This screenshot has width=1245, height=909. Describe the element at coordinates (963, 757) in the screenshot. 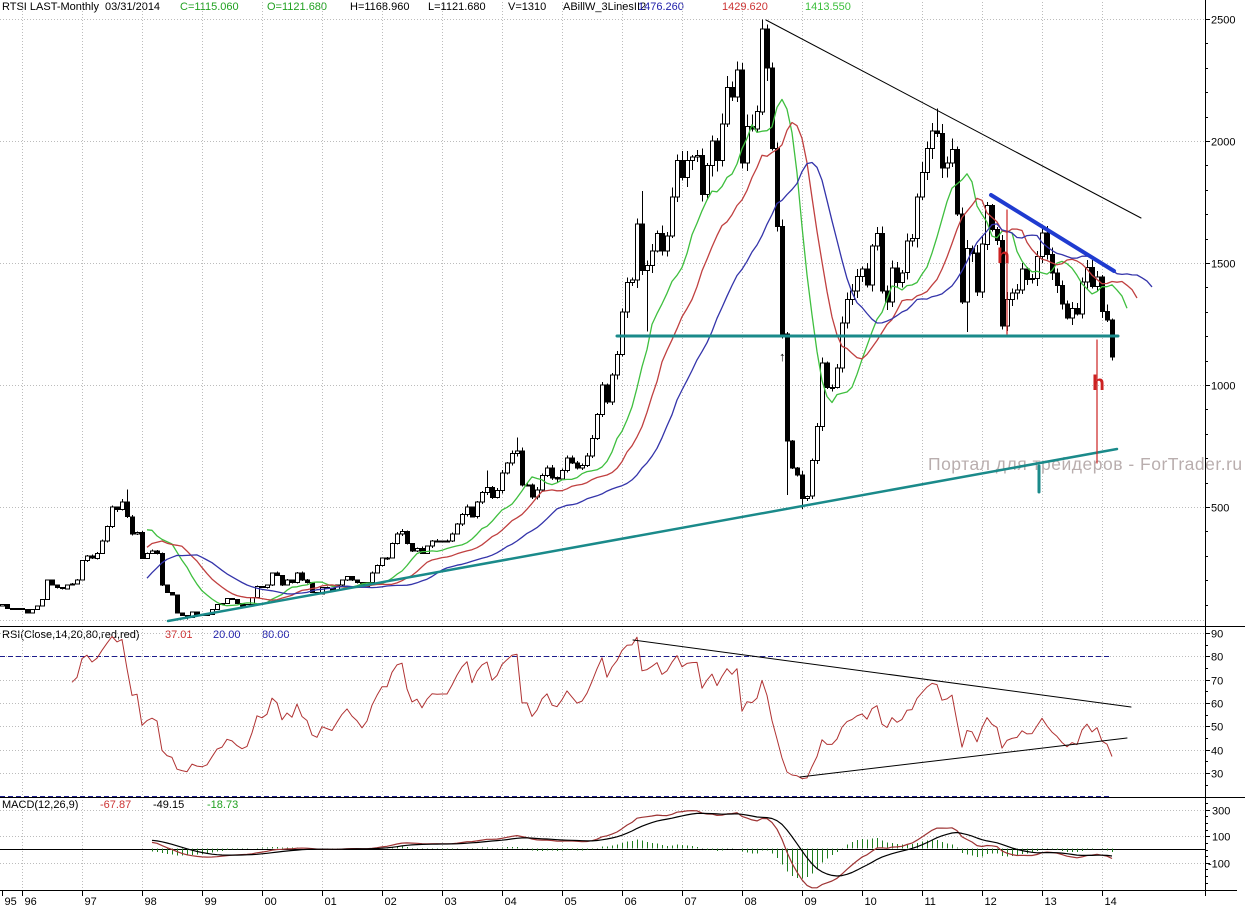

I see `rsi-ascending-trendline` at that location.